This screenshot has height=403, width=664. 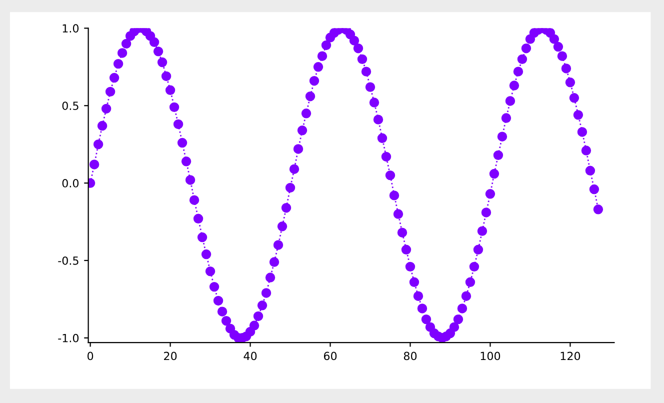 I want to click on x-tick-label: 20, so click(x=170, y=356).